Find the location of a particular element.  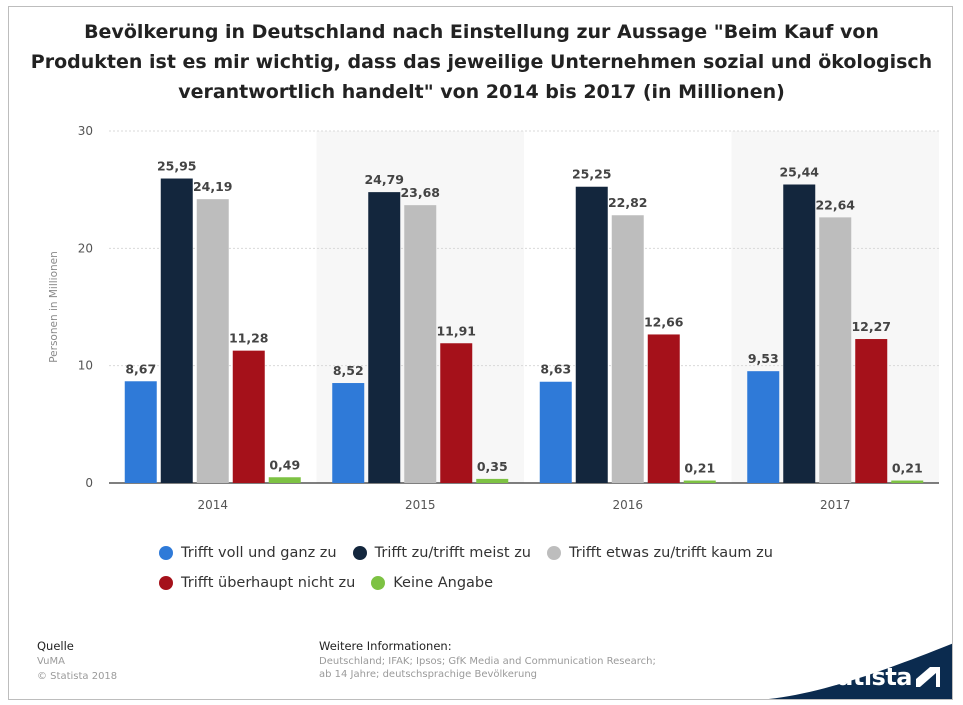

legend-item: Trifft etwas zu/trifft kaum zu is located at coordinates (660, 553).